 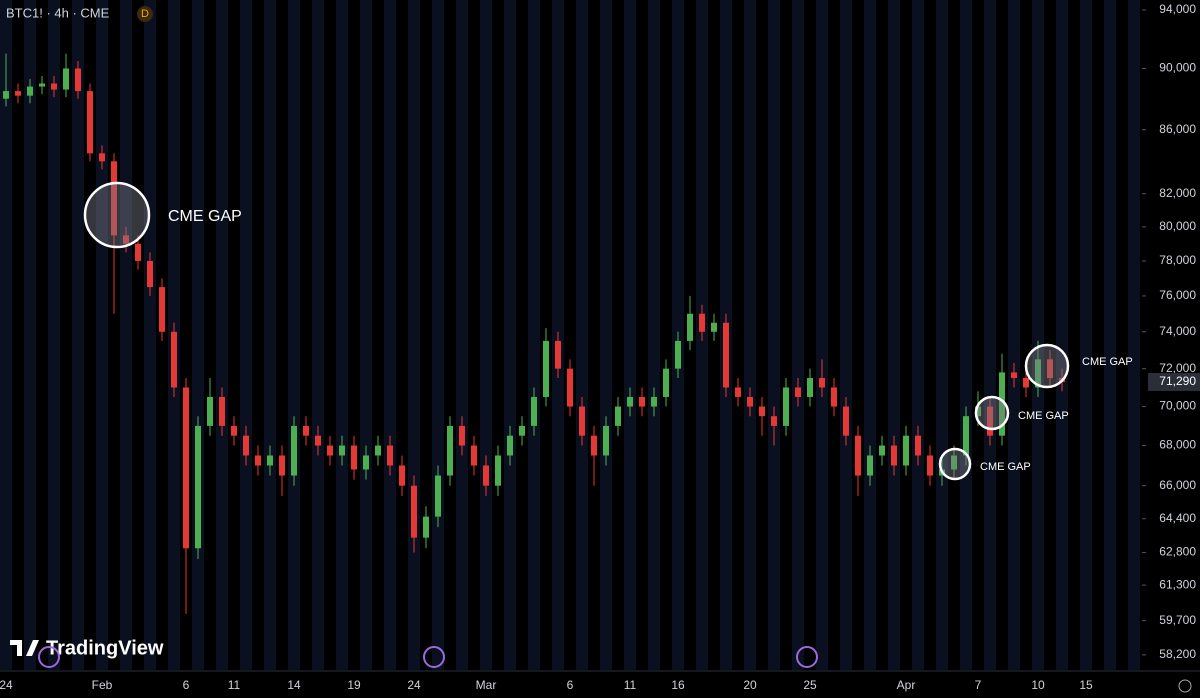 What do you see at coordinates (1177, 295) in the screenshot?
I see `y-tick-label: 76,000` at bounding box center [1177, 295].